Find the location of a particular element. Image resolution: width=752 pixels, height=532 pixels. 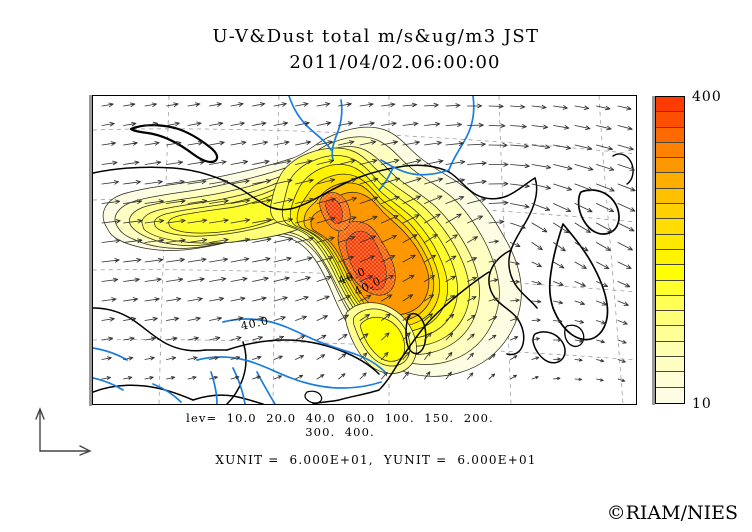

contour-levels-line-1: lev= 10.0 20.0 40.0 60.0 100. 150. 200. is located at coordinates (340, 418).